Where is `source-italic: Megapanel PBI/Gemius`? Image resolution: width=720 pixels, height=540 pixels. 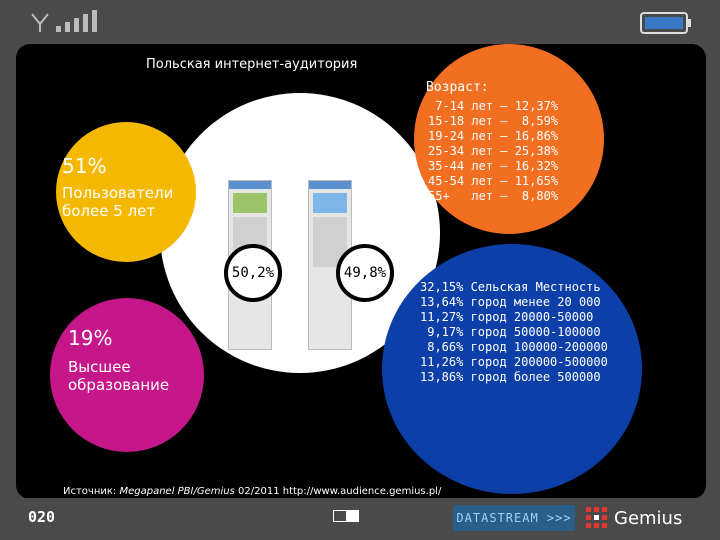
source-italic: Megapanel PBI/Gemius is located at coordinates (177, 491).